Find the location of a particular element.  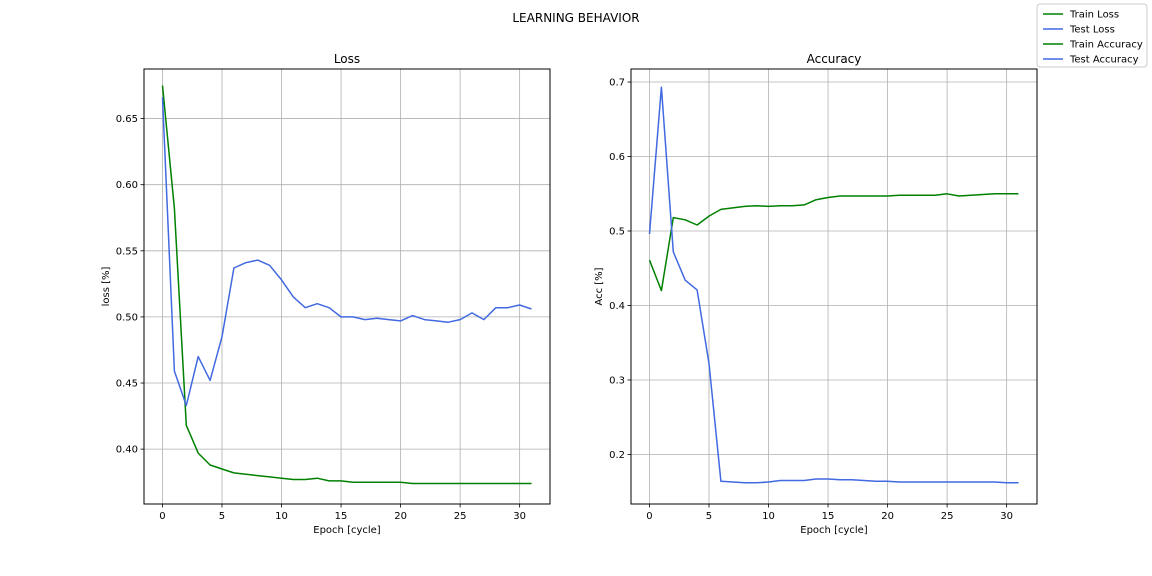

accuracy-x-tick-label: 10 is located at coordinates (768, 516).